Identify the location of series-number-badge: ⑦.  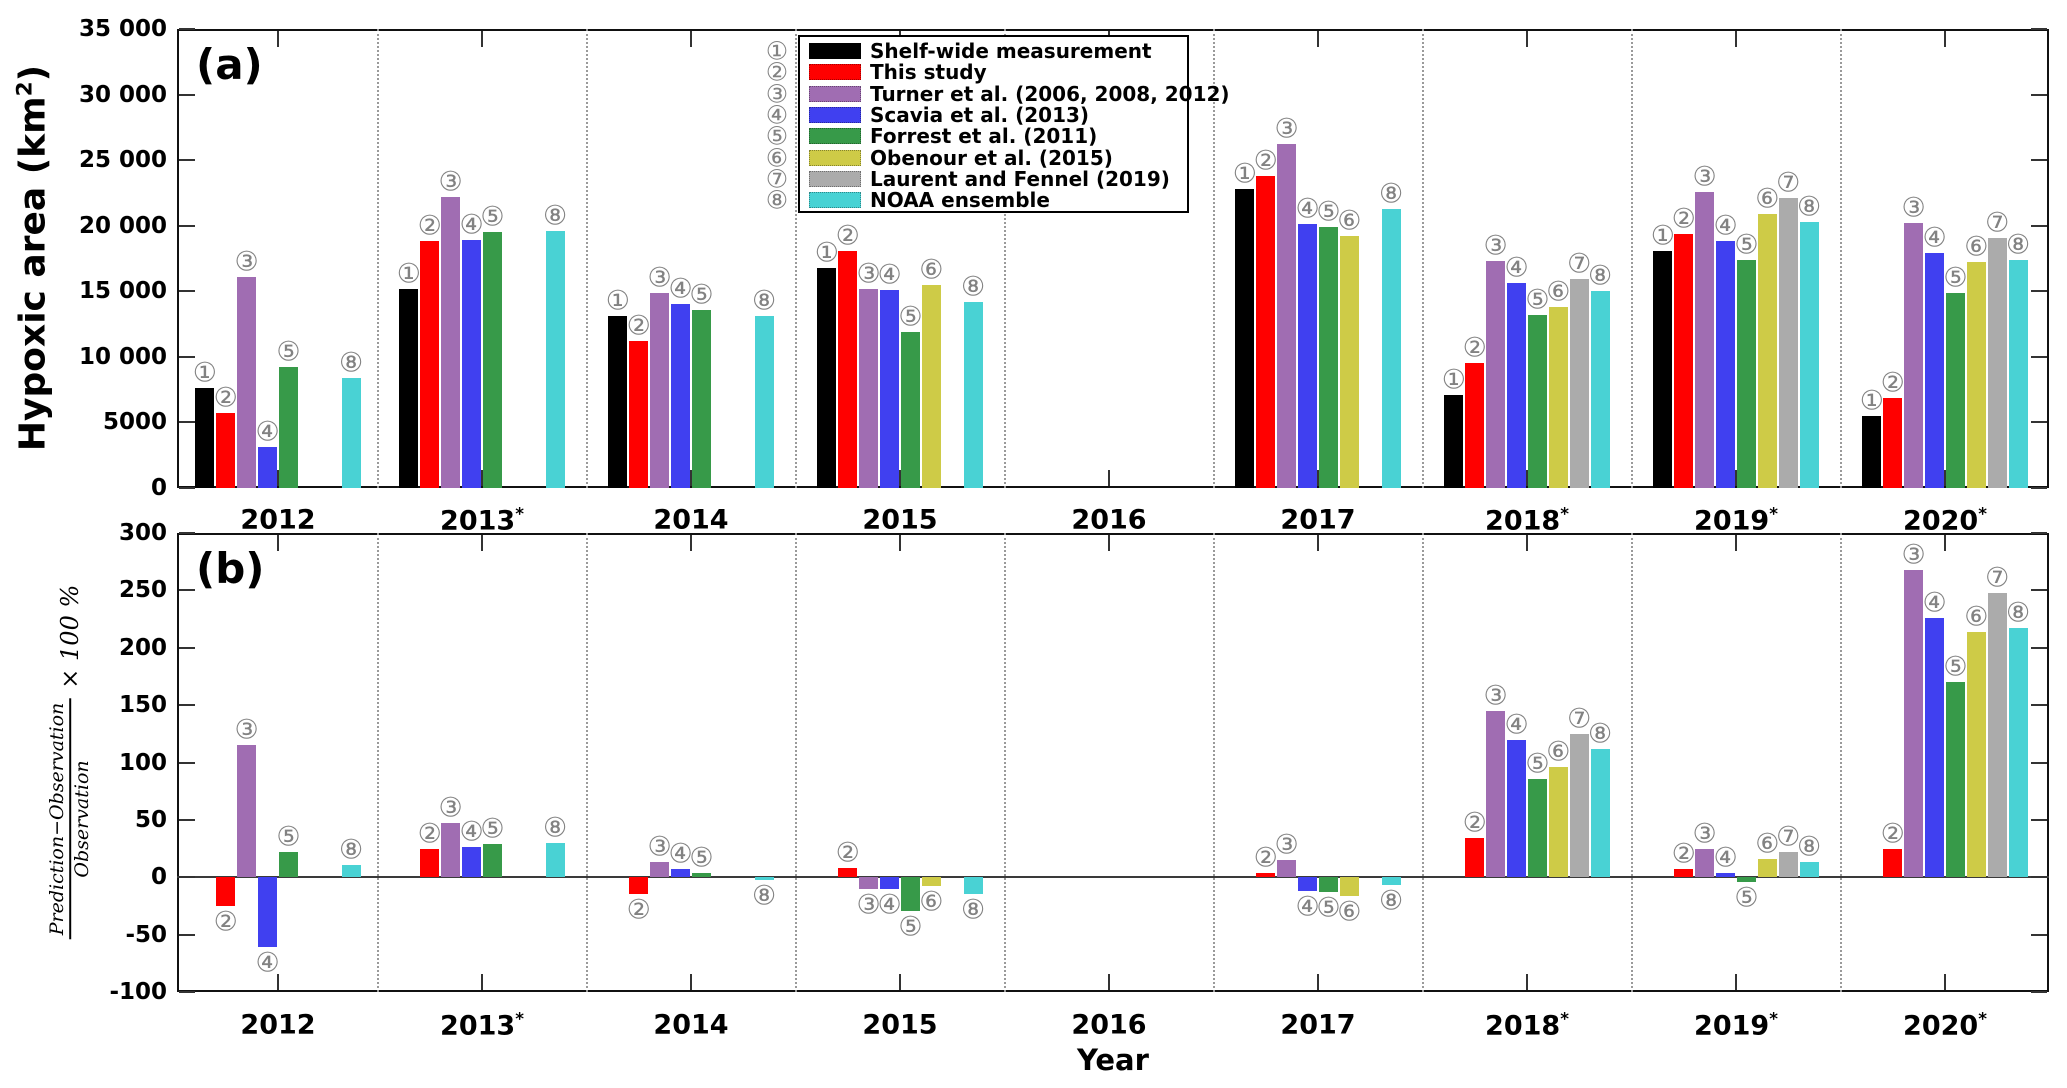
(1997, 578).